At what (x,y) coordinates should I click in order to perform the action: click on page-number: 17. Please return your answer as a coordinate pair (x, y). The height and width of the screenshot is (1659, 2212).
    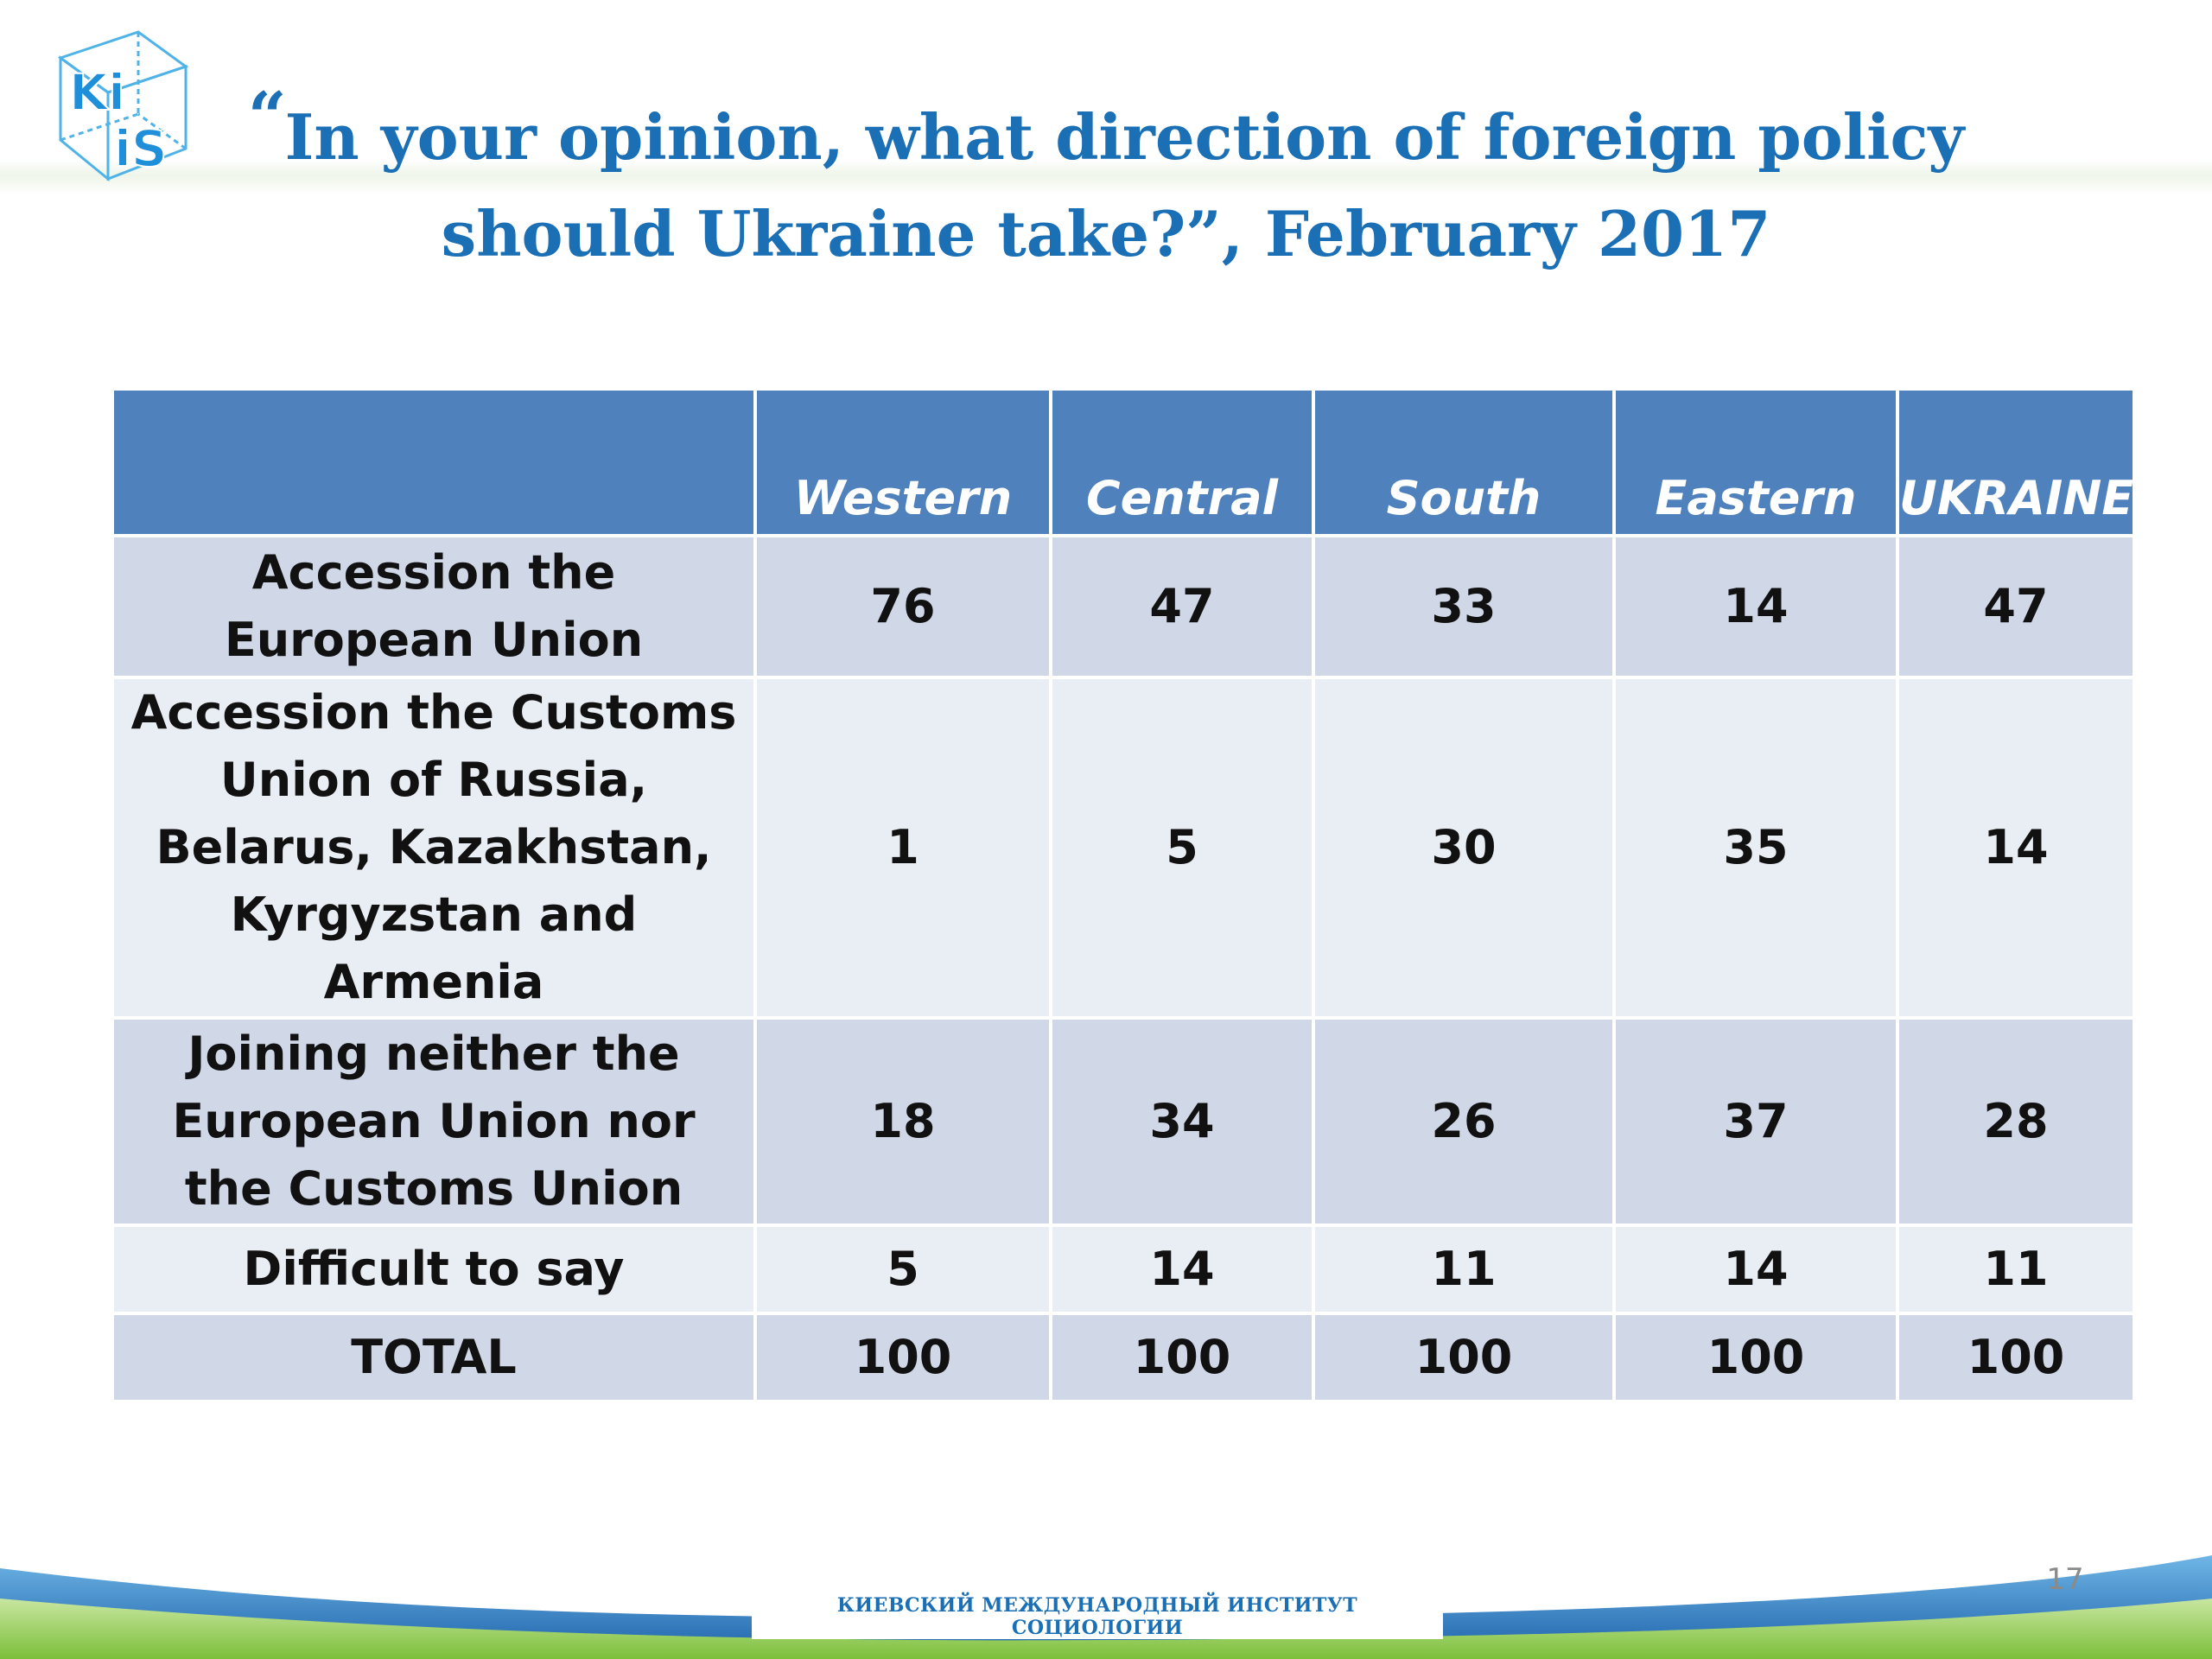
    Looking at the image, I should click on (2065, 1579).